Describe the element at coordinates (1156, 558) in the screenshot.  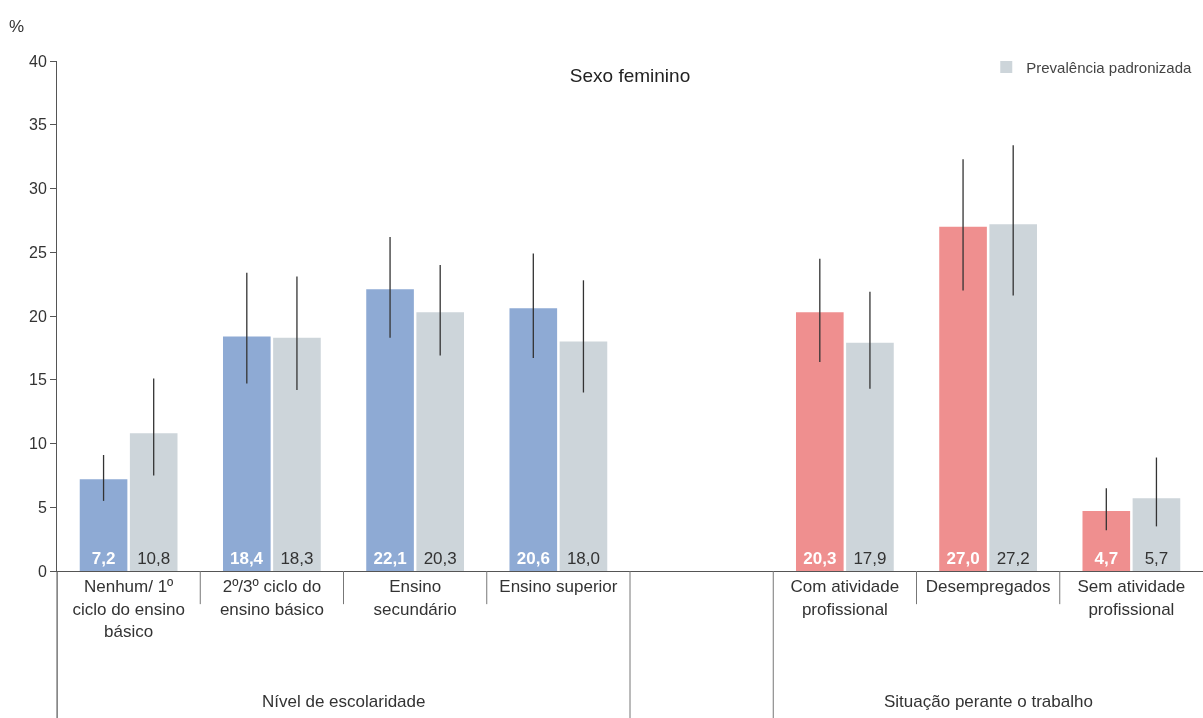
I see `data-label: 5,7` at that location.